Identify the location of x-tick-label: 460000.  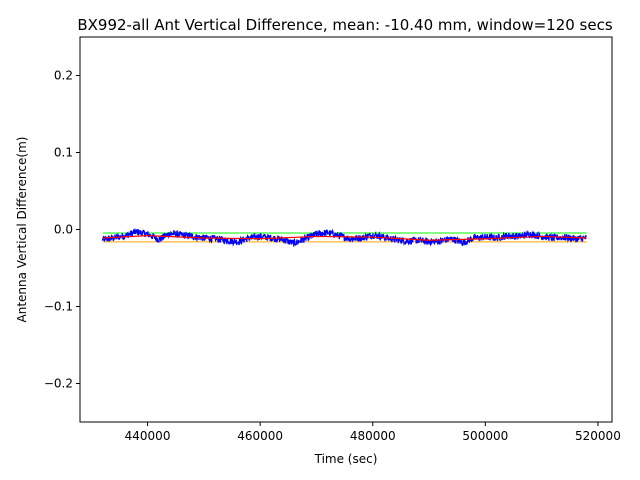
(260, 436).